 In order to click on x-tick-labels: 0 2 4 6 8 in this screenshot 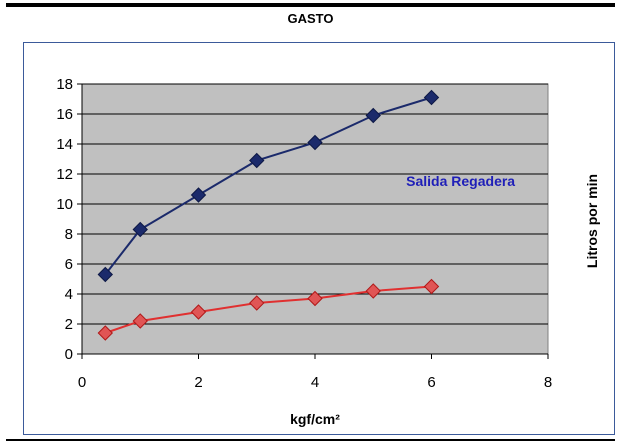, I will do `click(315, 382)`.